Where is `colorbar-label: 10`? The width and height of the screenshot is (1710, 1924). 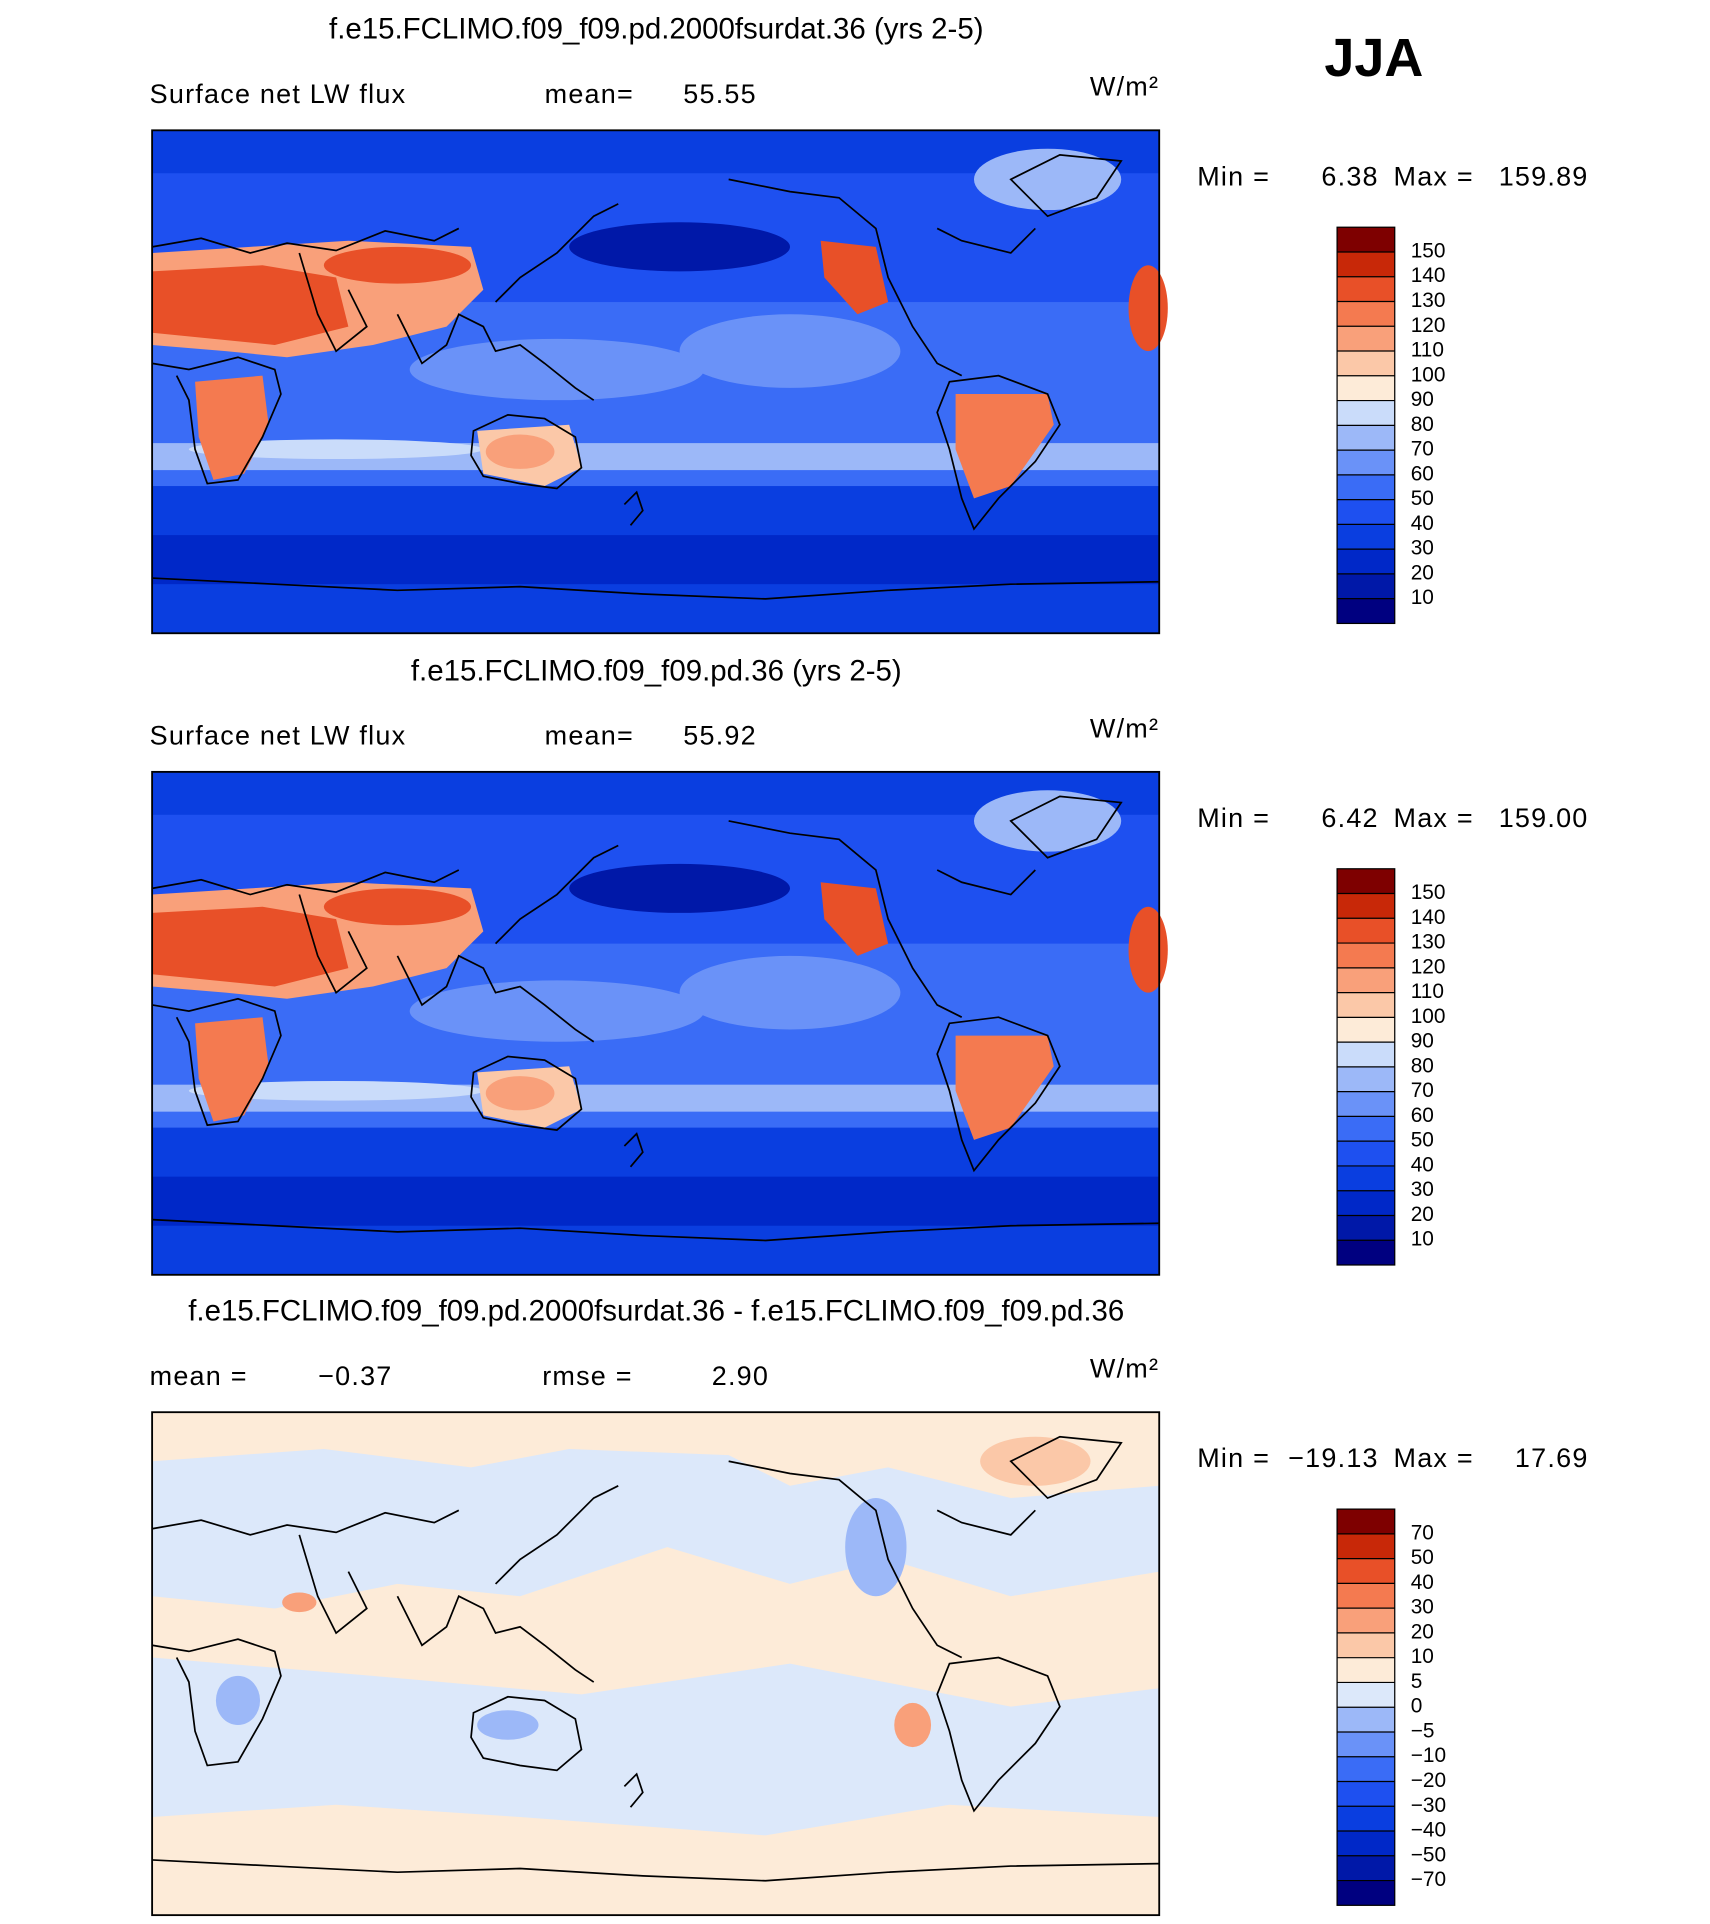 colorbar-label: 10 is located at coordinates (1422, 1656).